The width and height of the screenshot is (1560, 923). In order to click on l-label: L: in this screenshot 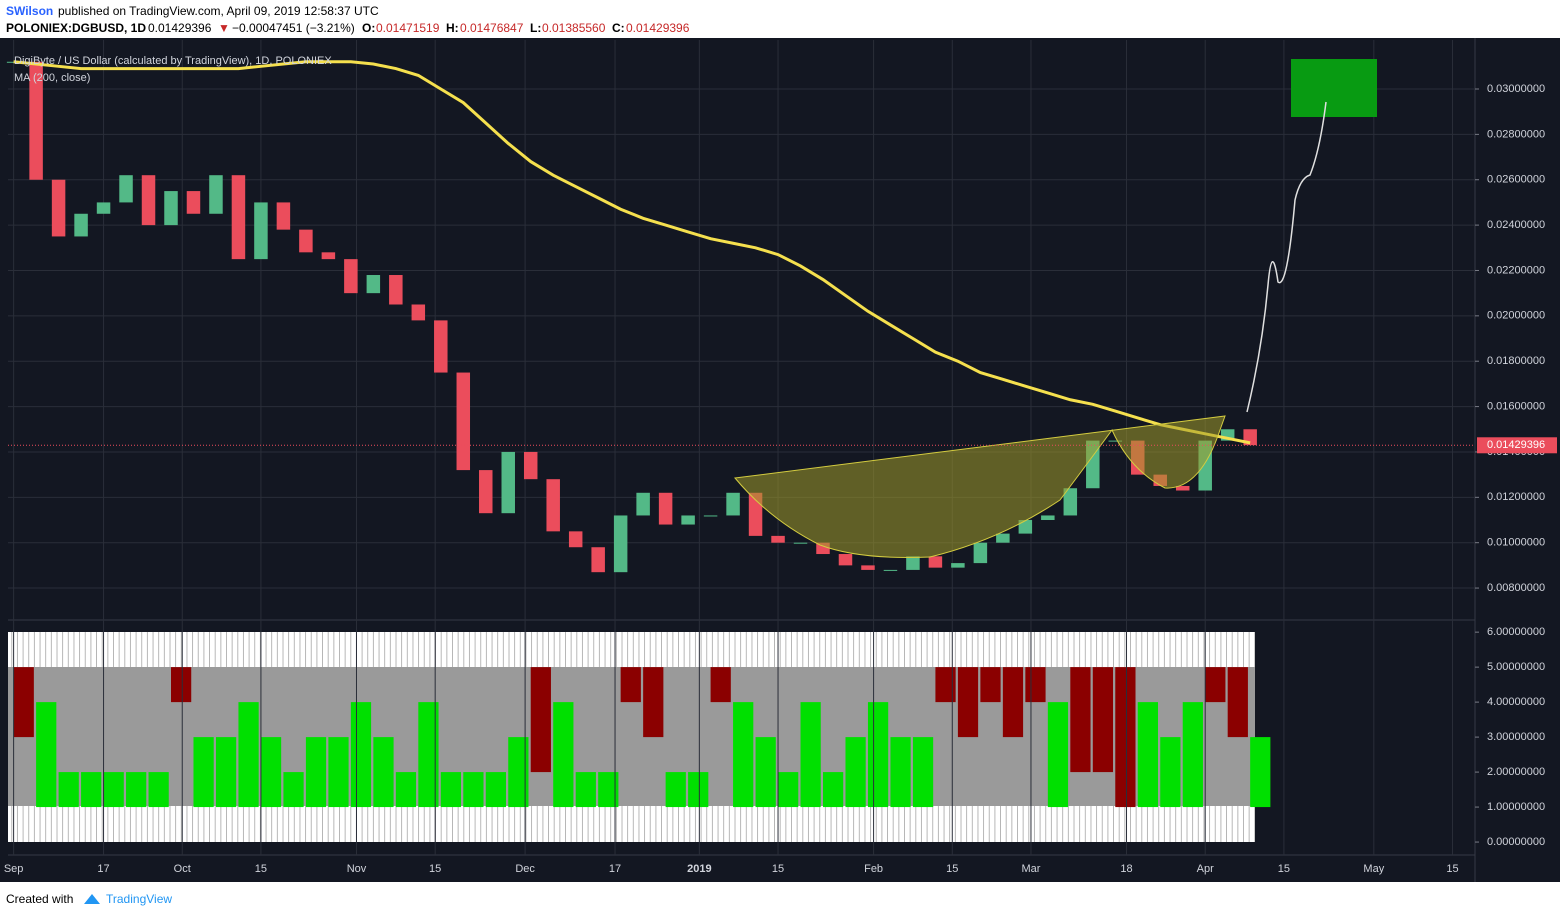, I will do `click(535, 28)`.